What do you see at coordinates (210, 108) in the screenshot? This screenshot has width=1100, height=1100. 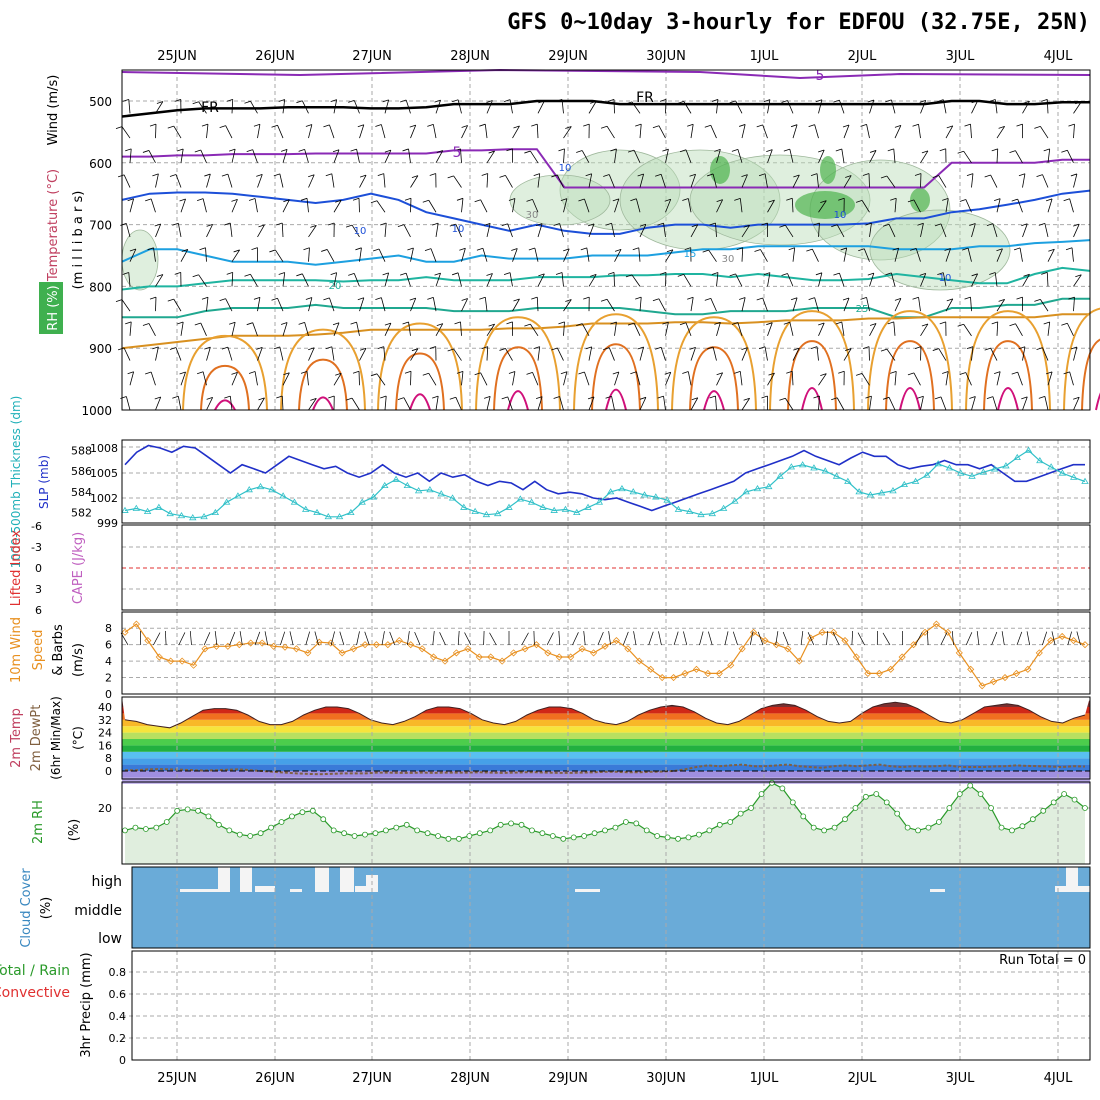 I see `contour-label: FR` at bounding box center [210, 108].